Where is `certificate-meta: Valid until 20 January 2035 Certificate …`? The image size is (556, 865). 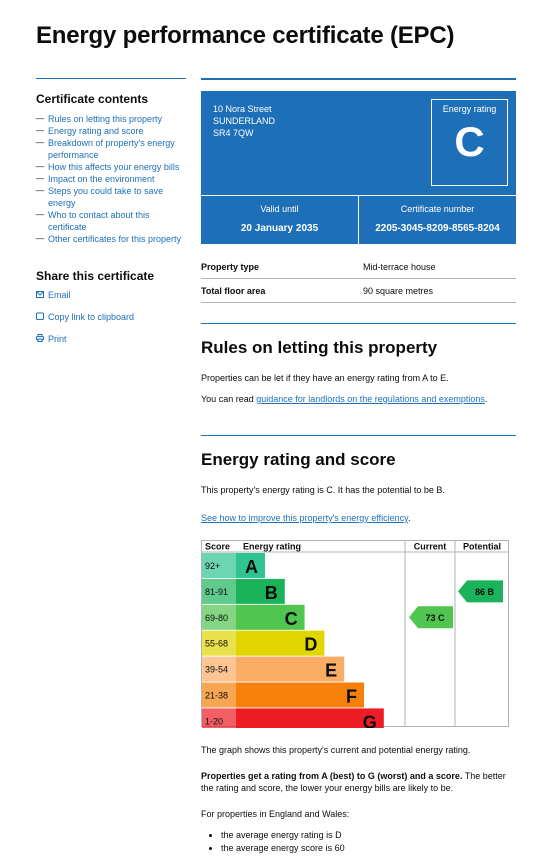
certificate-meta: Valid until 20 January 2035 Certificate … is located at coordinates (358, 219).